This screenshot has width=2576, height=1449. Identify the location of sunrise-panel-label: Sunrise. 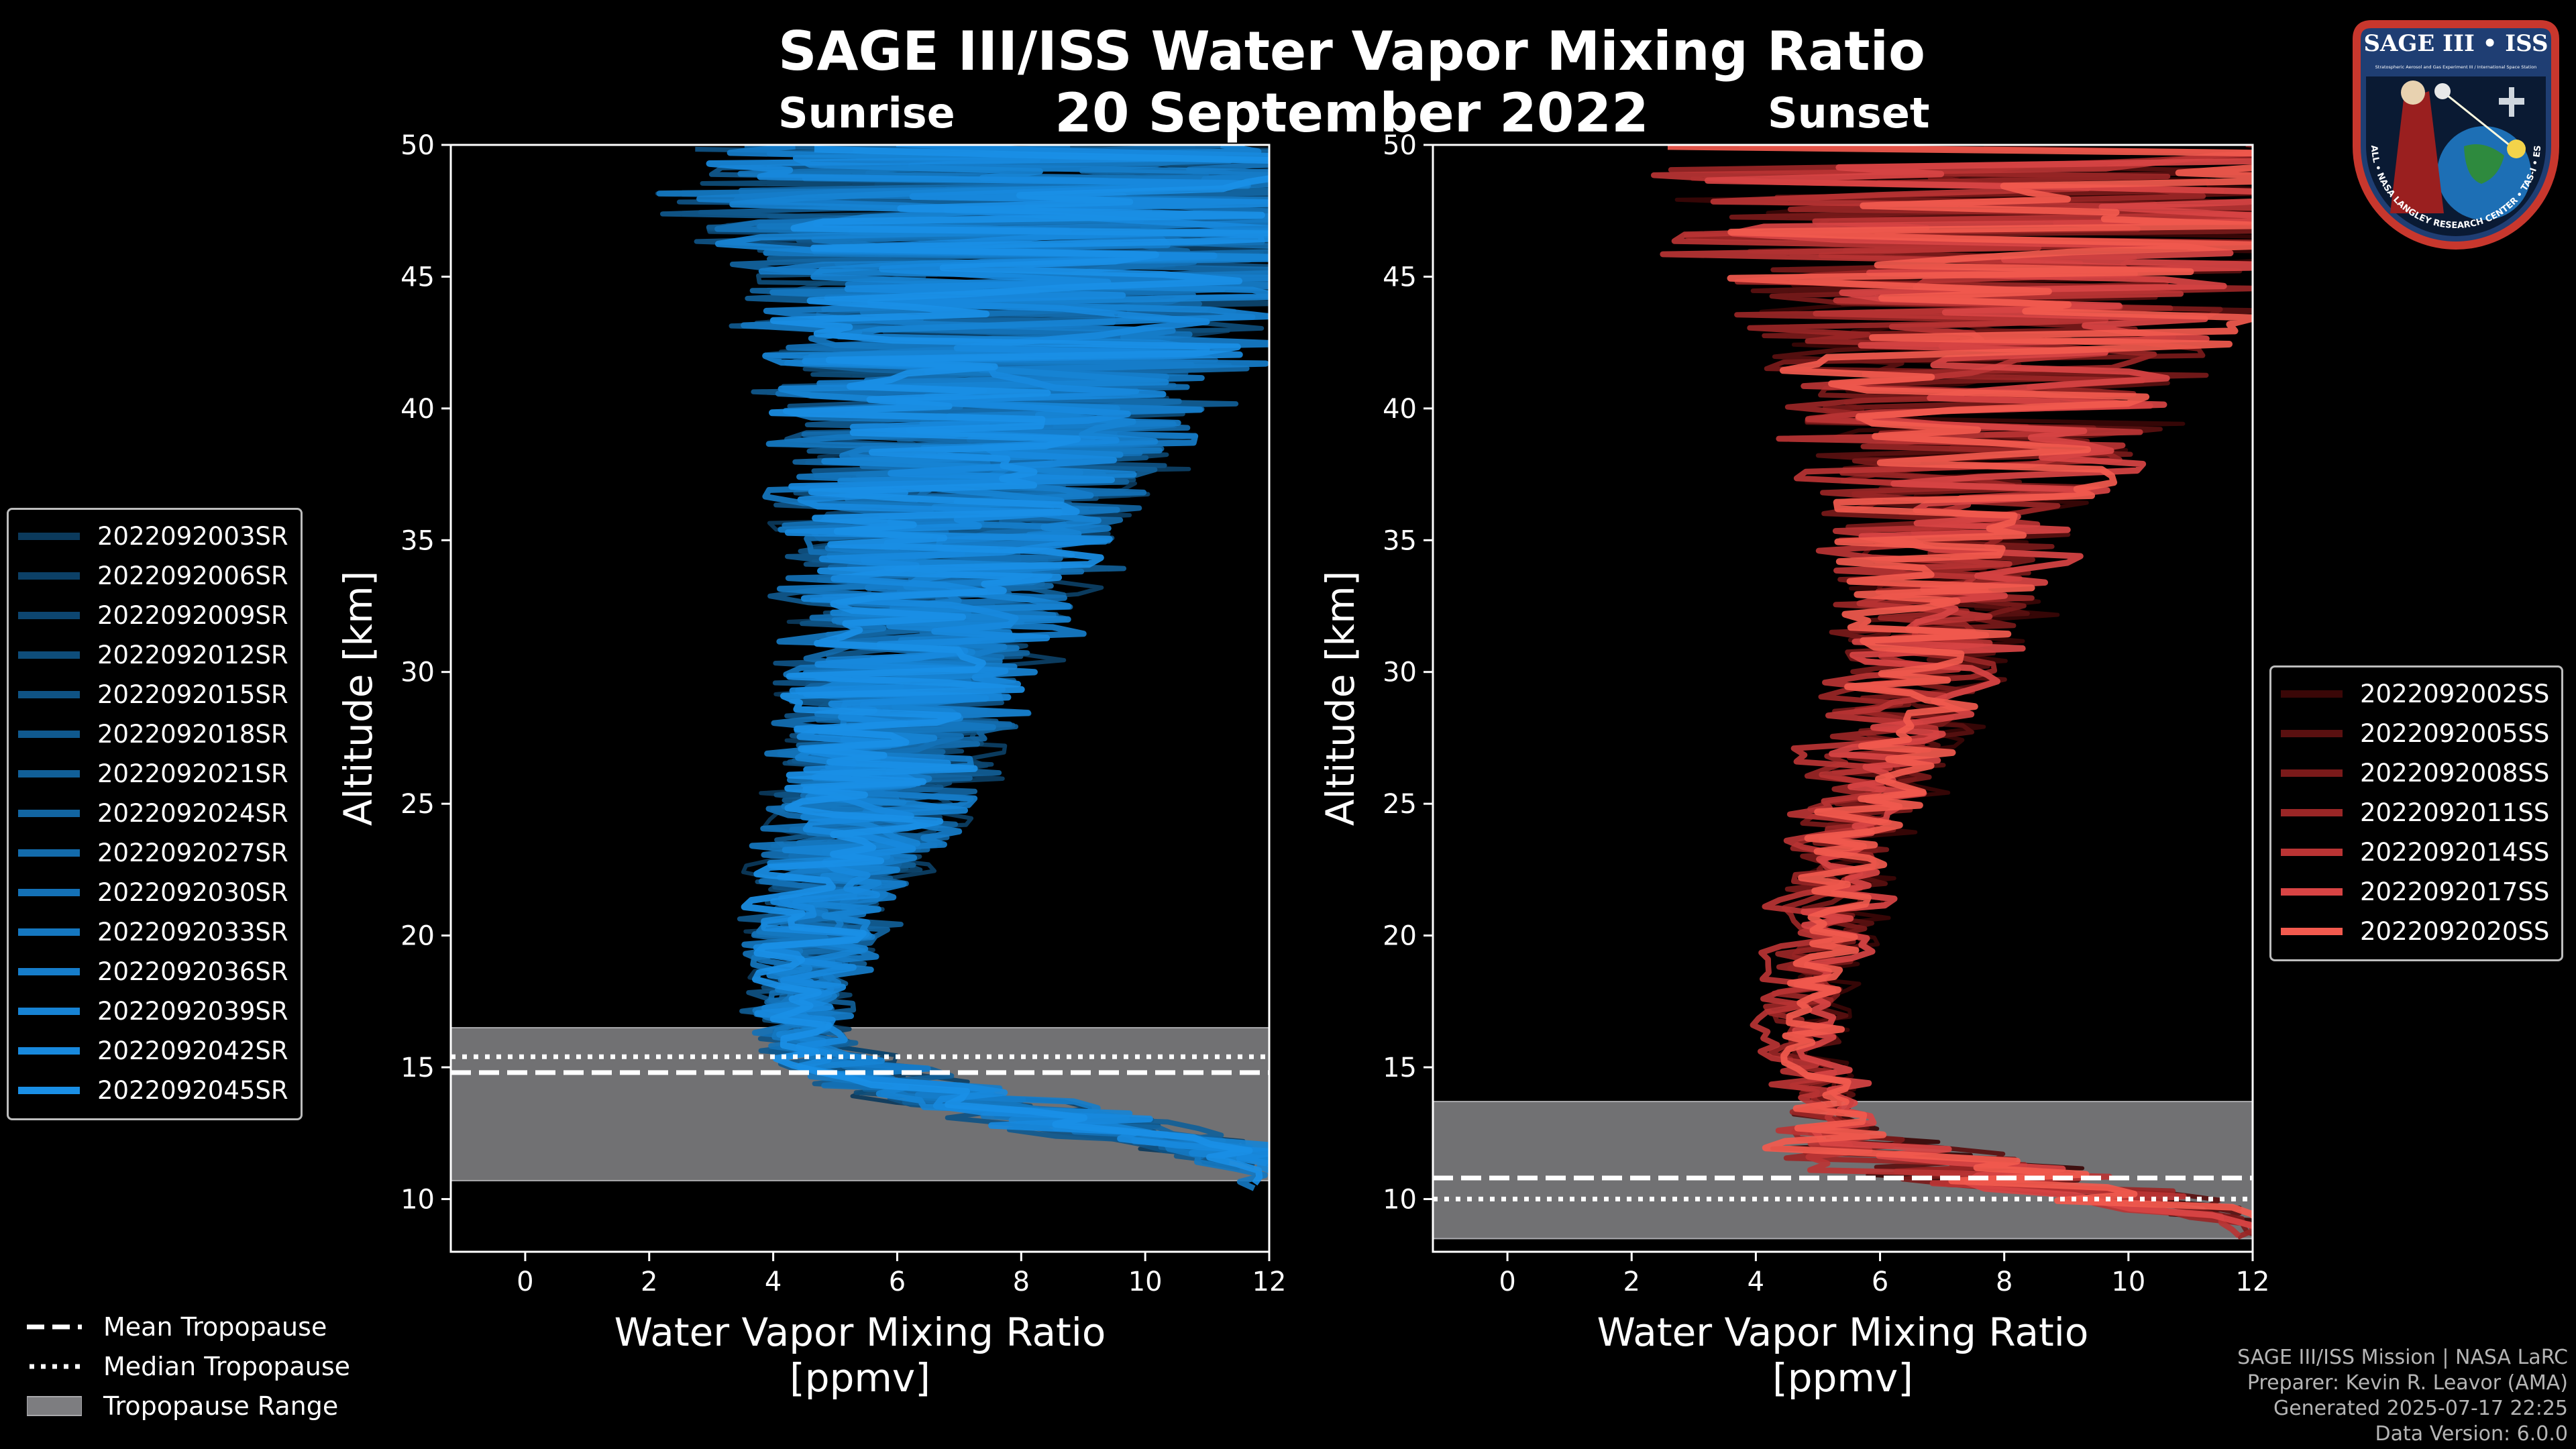
(866, 113).